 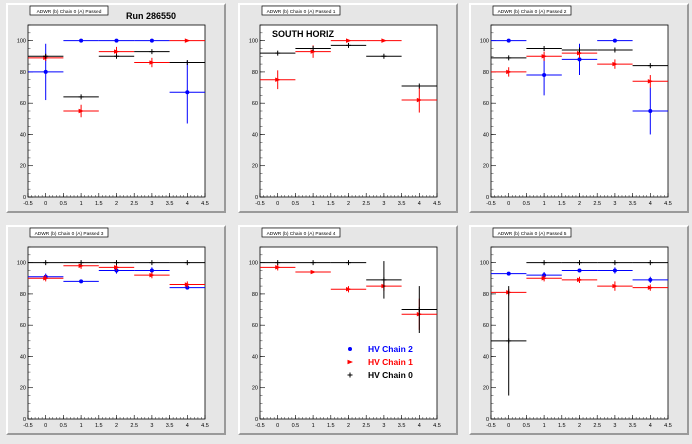 I want to click on legend-label: HV Chain 2, so click(x=390, y=349).